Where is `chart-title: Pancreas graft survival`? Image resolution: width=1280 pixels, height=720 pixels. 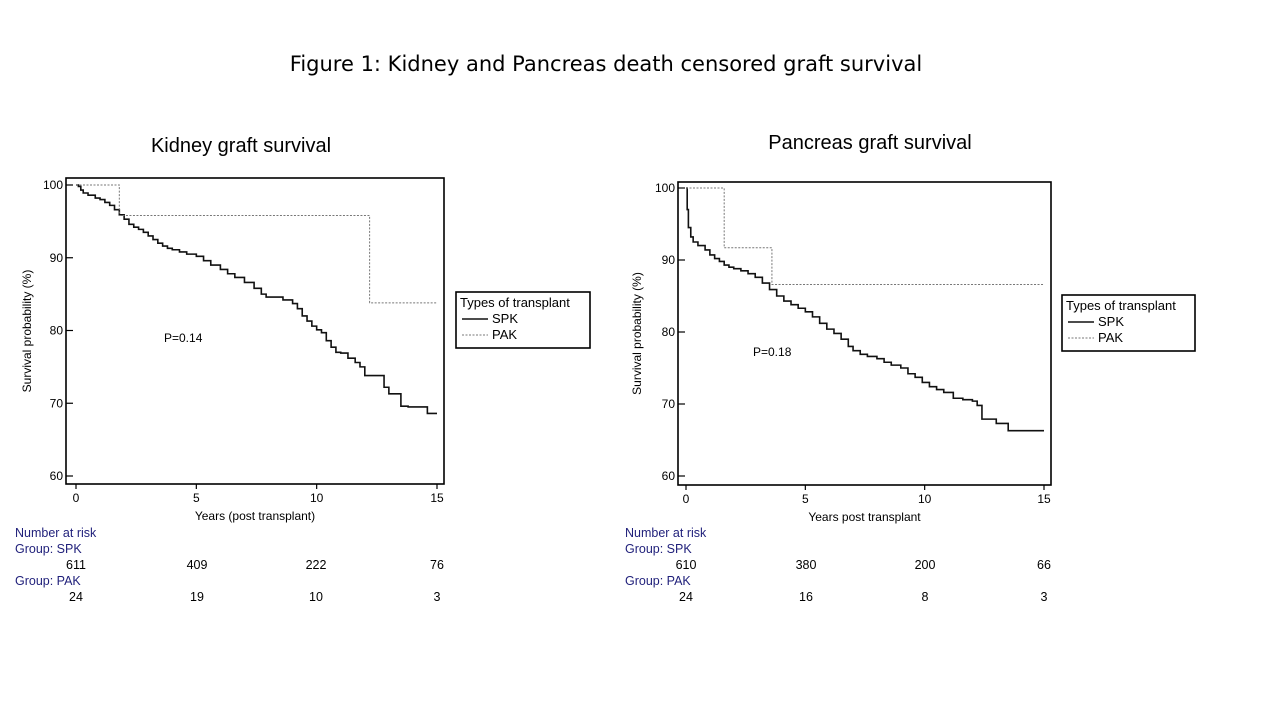
chart-title: Pancreas graft survival is located at coordinates (869, 143).